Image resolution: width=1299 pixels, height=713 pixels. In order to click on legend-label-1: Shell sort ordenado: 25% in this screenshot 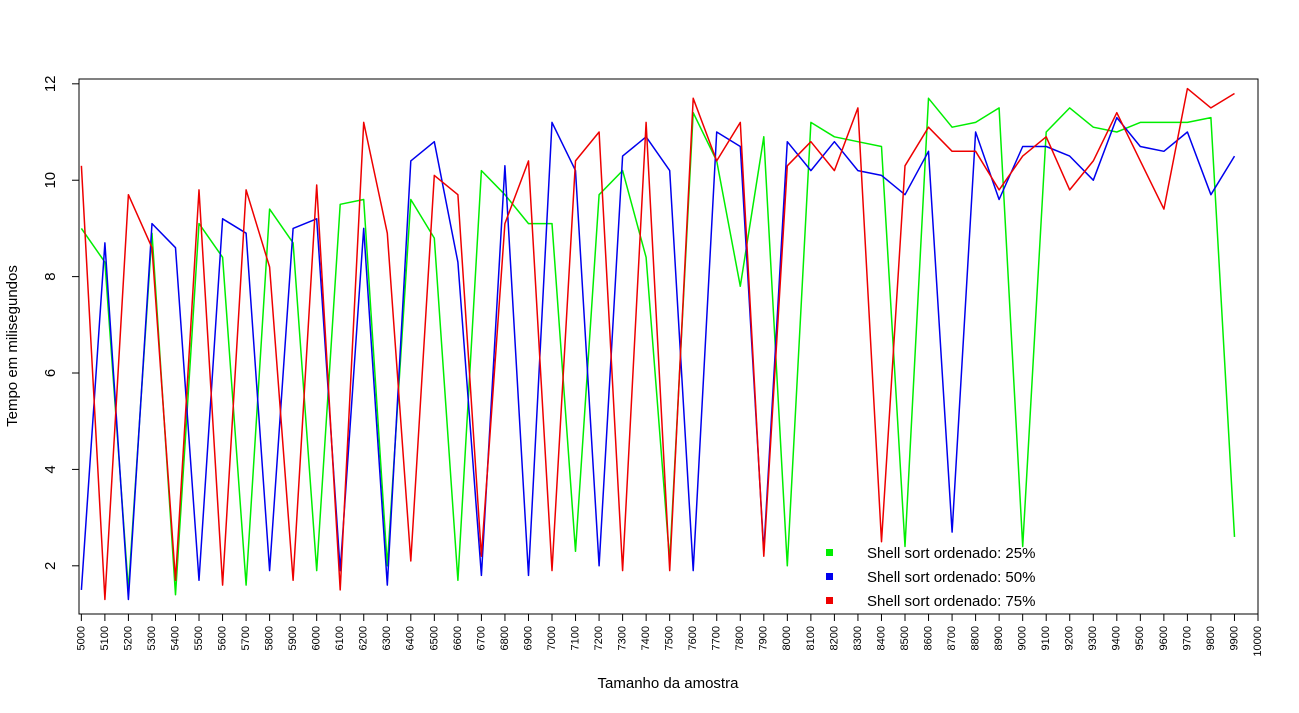, I will do `click(951, 553)`.